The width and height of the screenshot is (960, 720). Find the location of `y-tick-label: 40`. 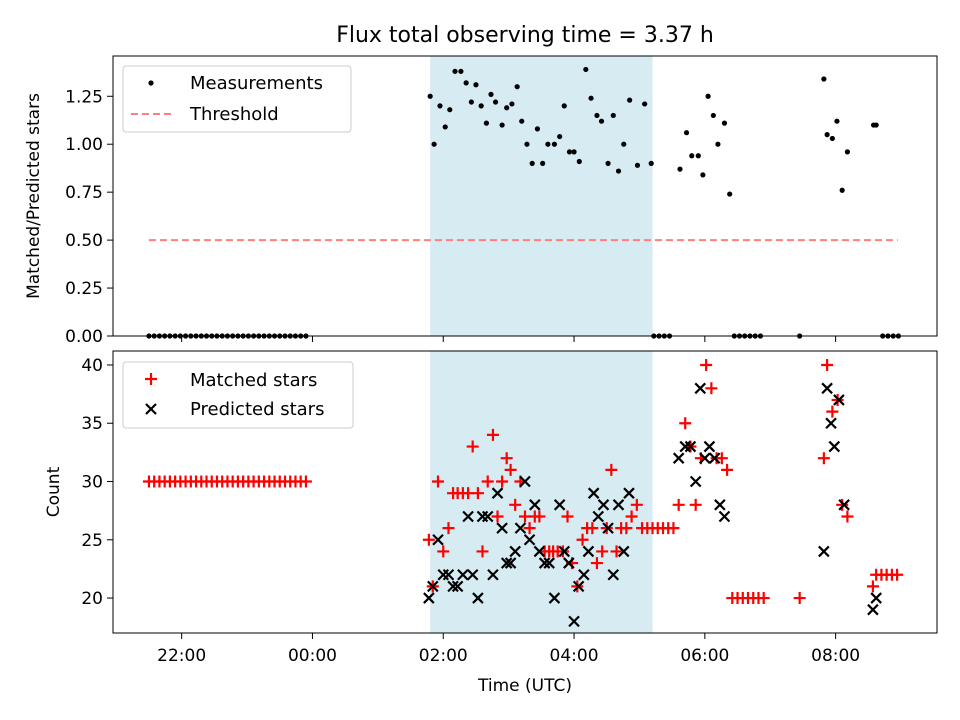

y-tick-label: 40 is located at coordinates (92, 366).